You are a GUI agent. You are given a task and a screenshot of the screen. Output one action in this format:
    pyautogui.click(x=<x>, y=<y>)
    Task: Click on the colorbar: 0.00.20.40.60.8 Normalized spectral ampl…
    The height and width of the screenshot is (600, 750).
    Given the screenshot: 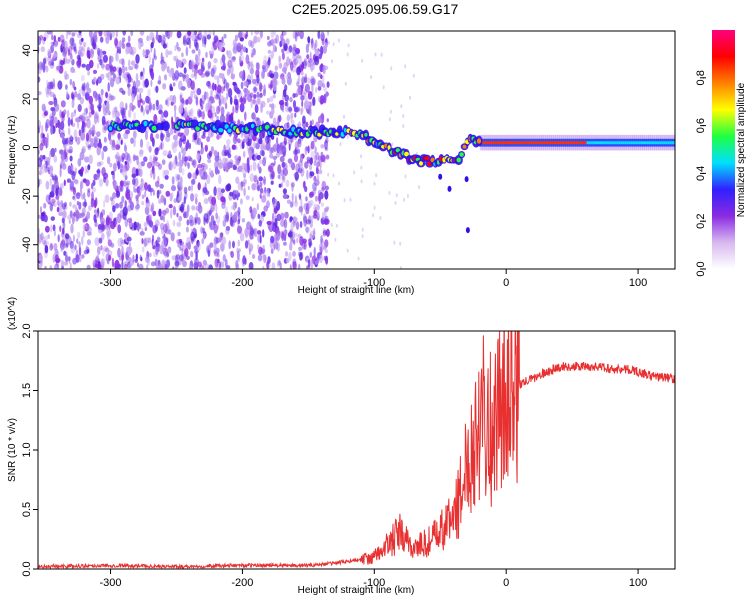 What is the action you would take?
    pyautogui.click(x=721, y=153)
    